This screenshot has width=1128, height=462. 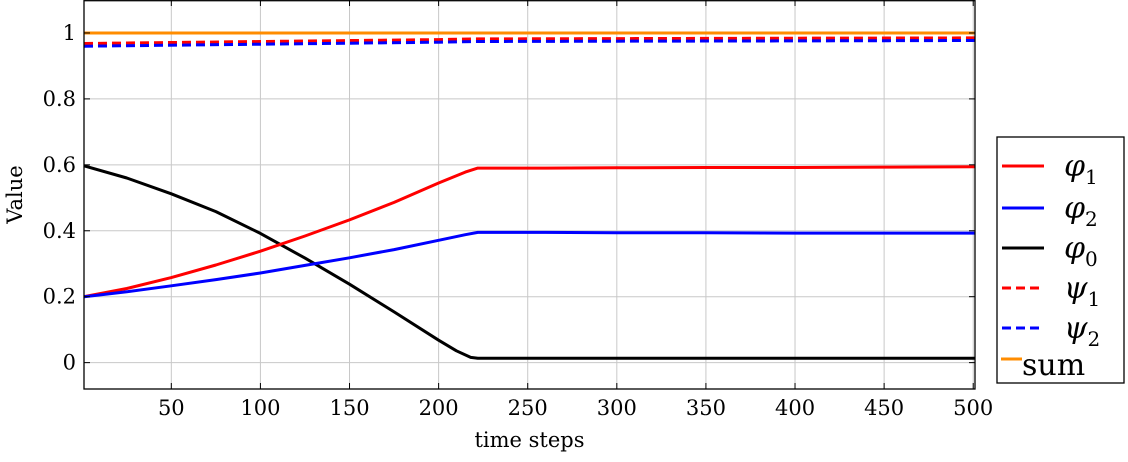 What do you see at coordinates (59, 231) in the screenshot?
I see `y-tick-label: 0.4` at bounding box center [59, 231].